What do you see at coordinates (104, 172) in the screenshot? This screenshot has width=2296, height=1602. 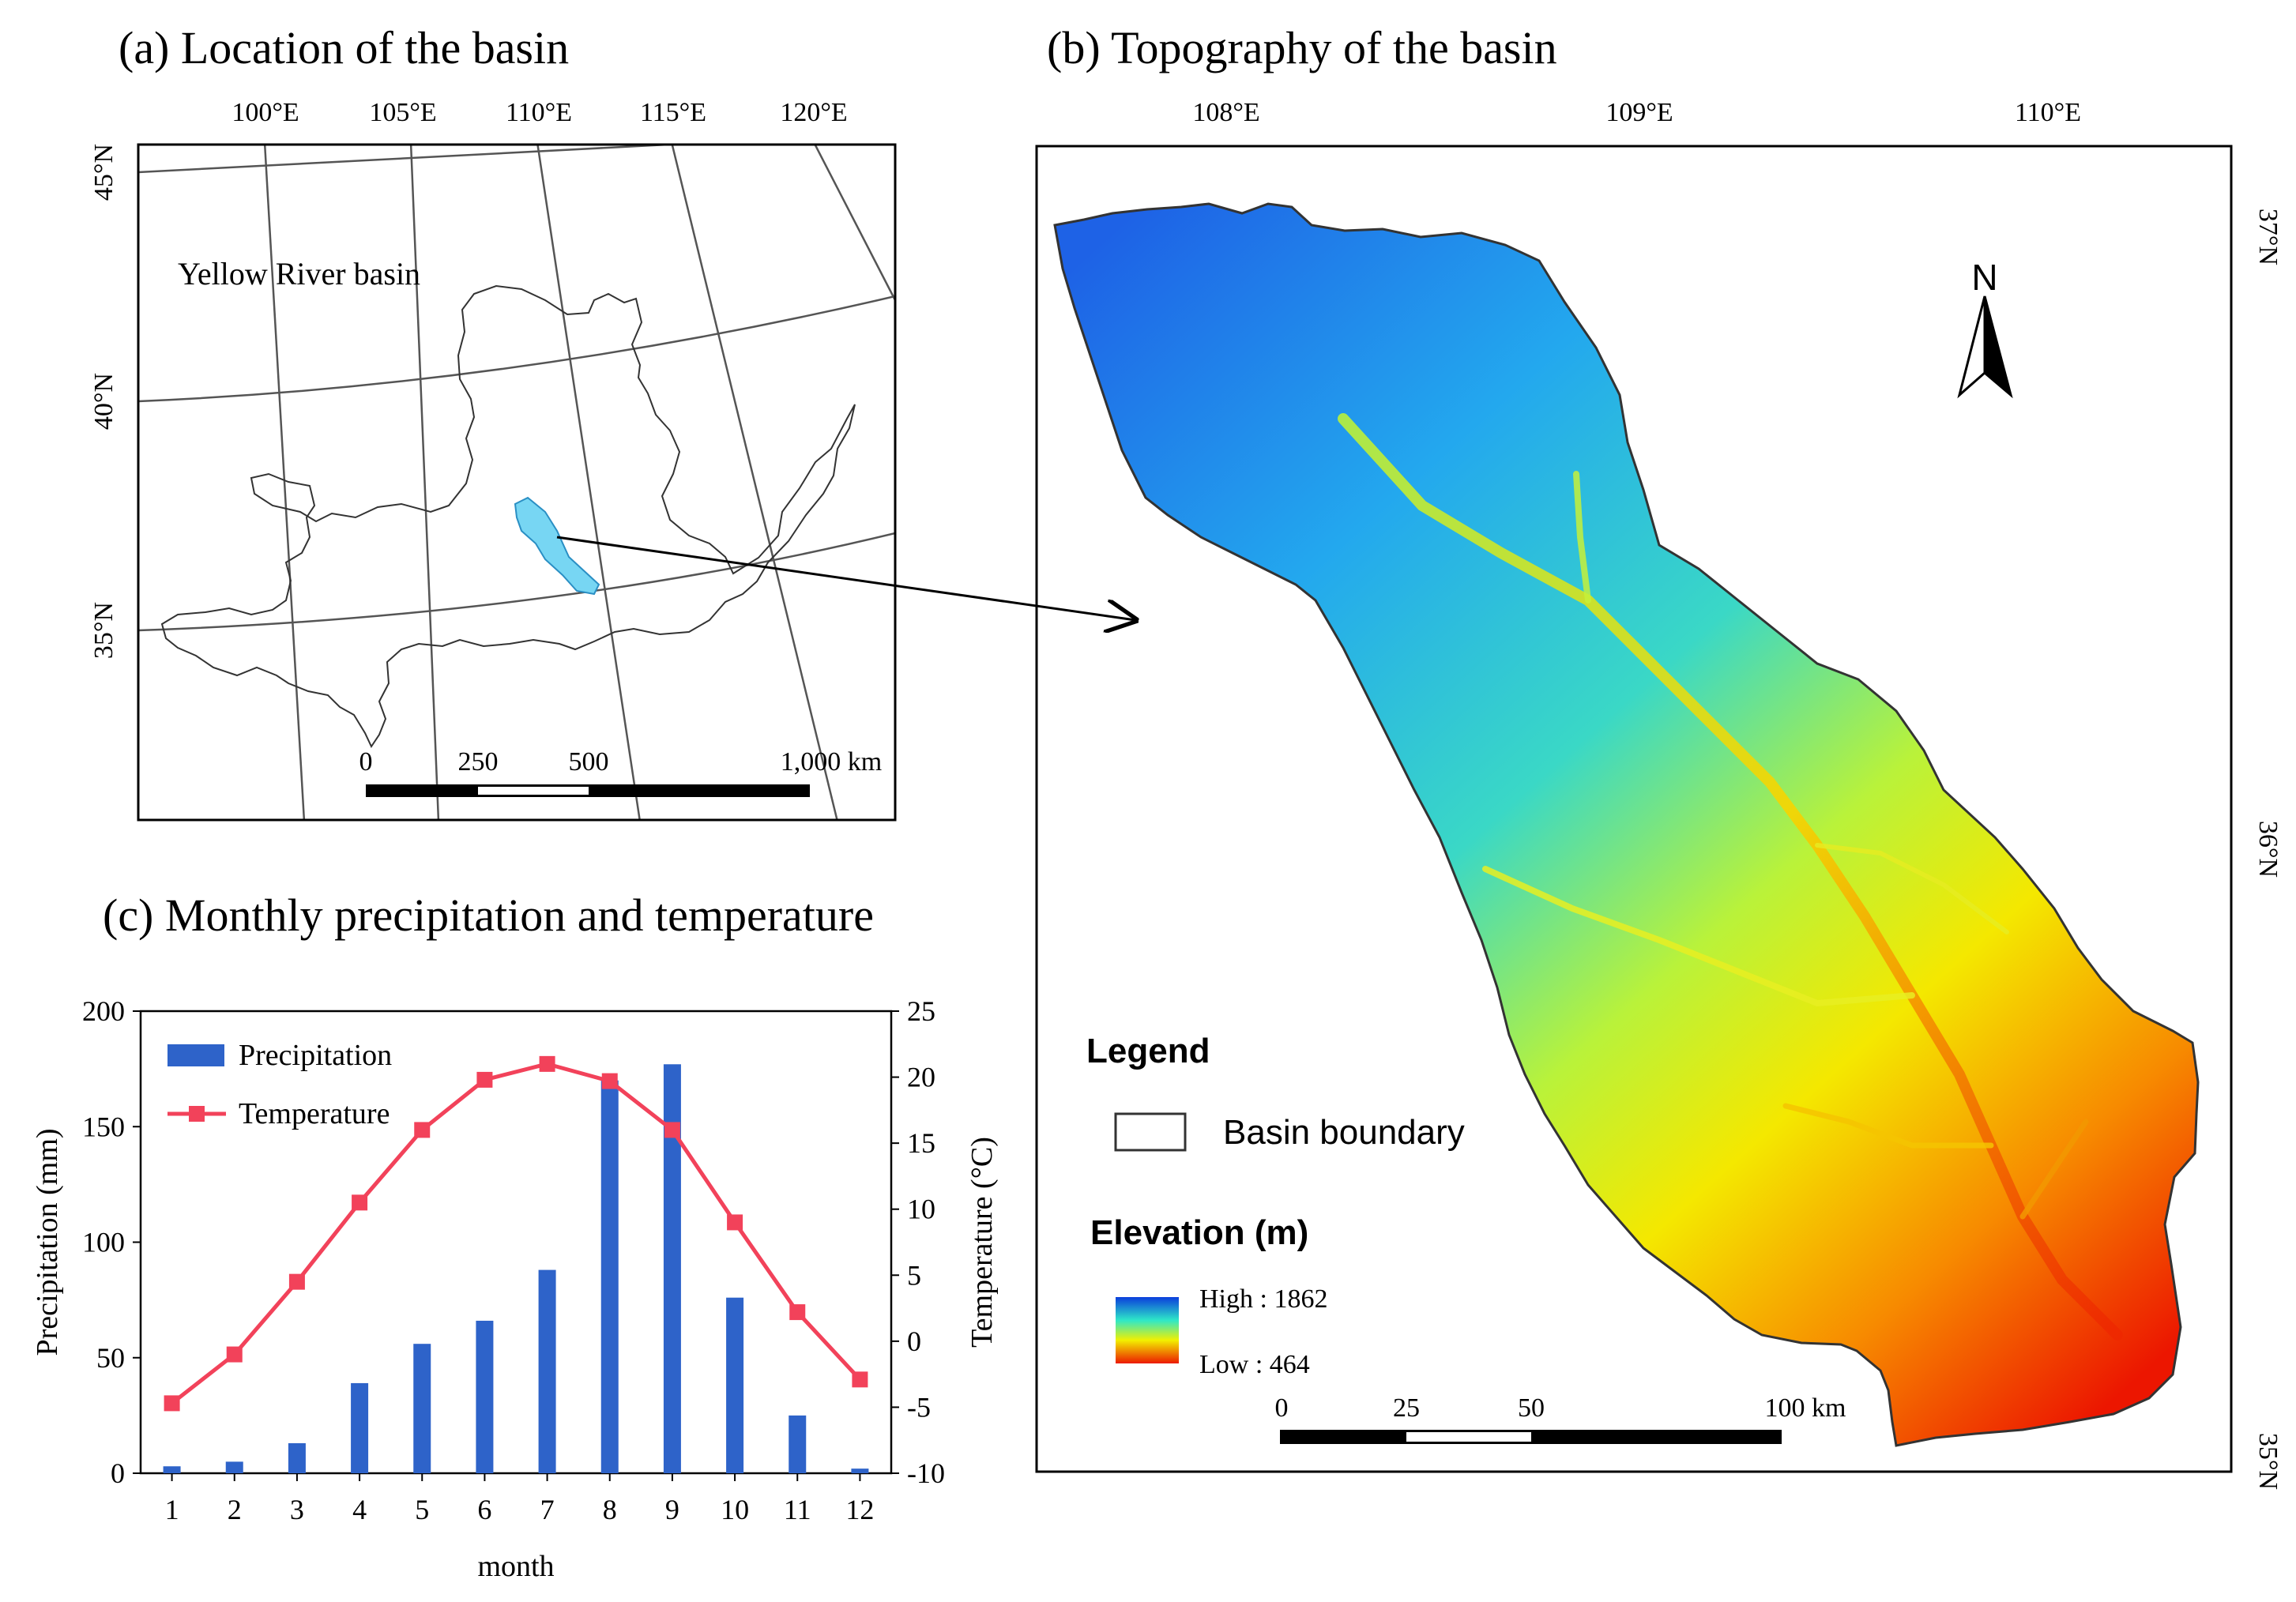 I see `lat-label-a-0: 45°N` at bounding box center [104, 172].